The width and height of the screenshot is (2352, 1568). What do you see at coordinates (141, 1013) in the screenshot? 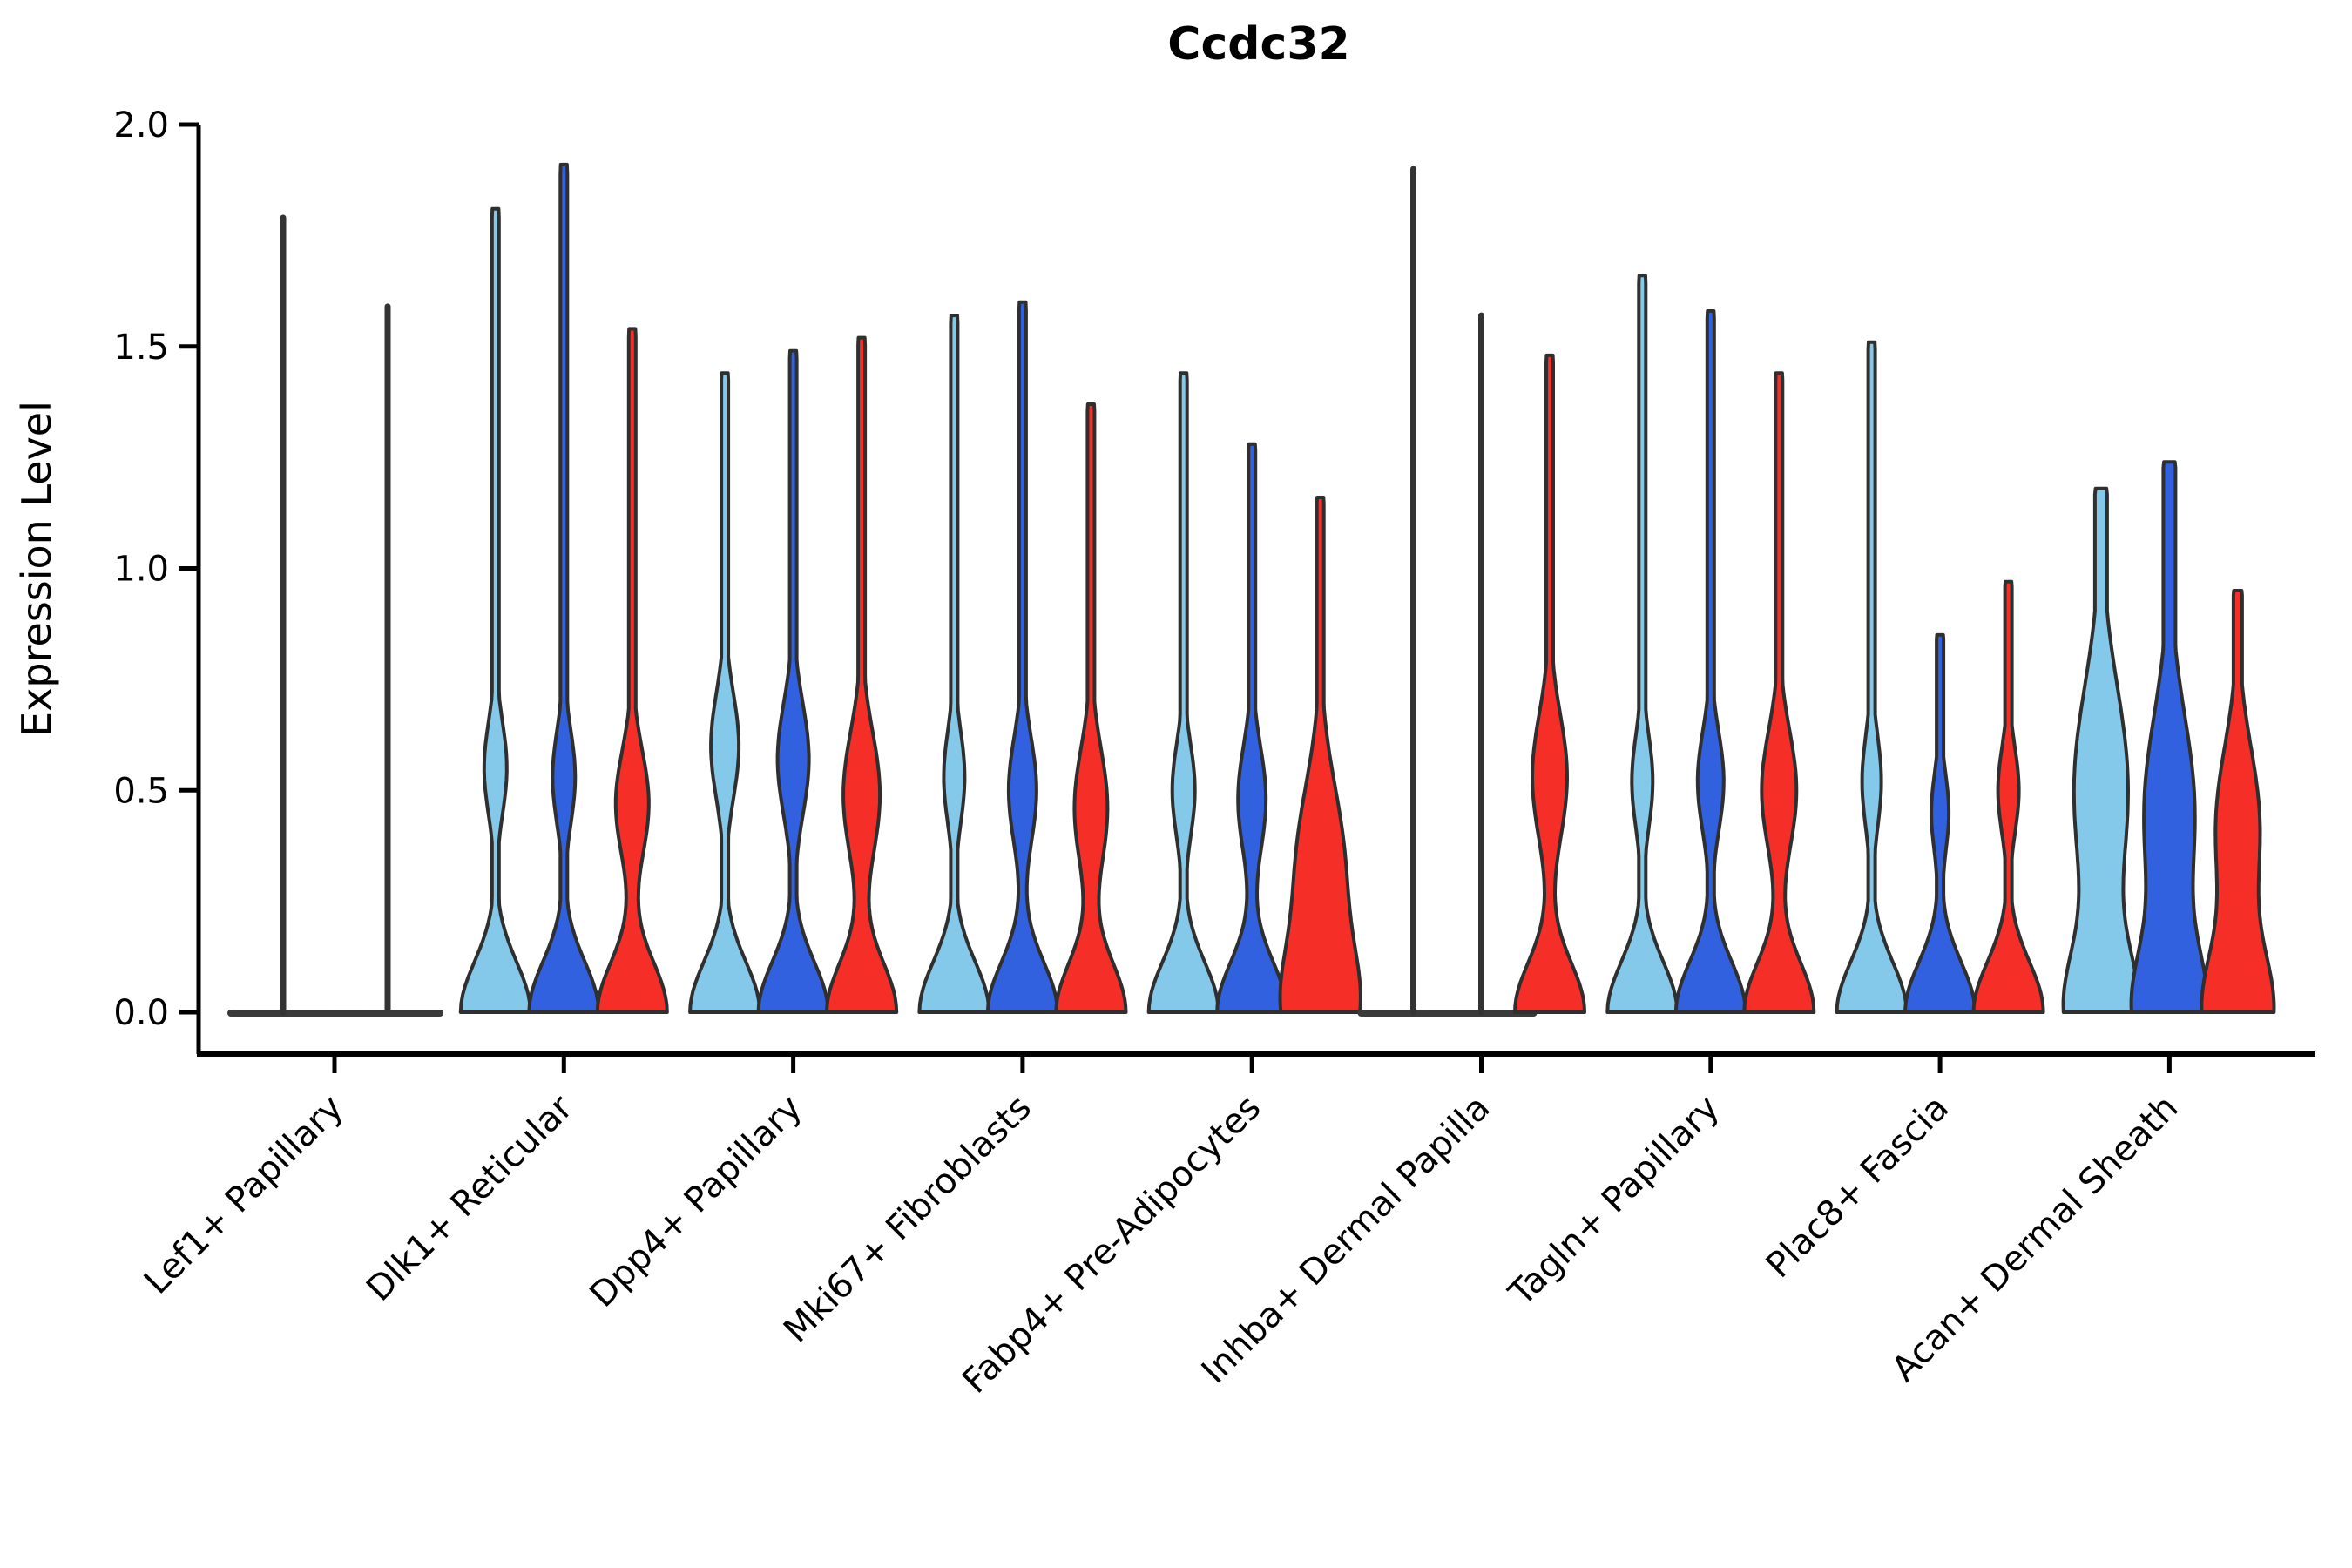
I see `y-tick-label: 0.0` at bounding box center [141, 1013].